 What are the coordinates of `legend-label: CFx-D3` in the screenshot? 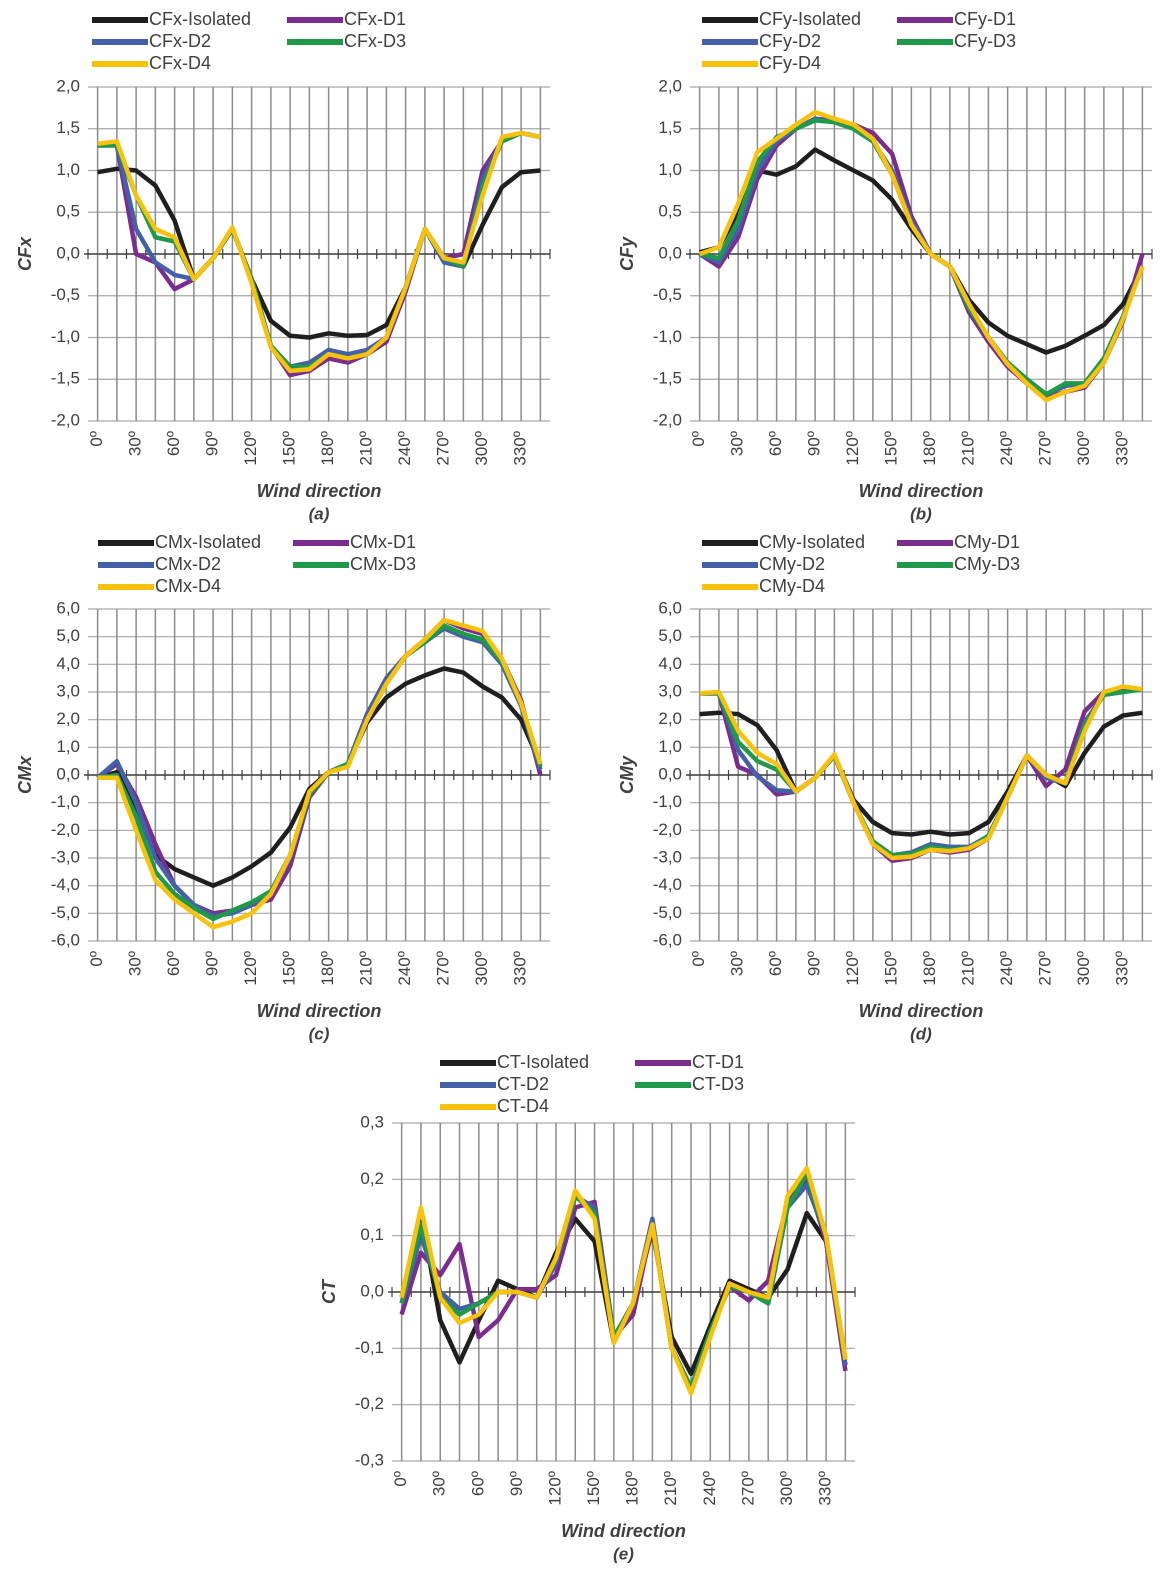 It's located at (375, 41).